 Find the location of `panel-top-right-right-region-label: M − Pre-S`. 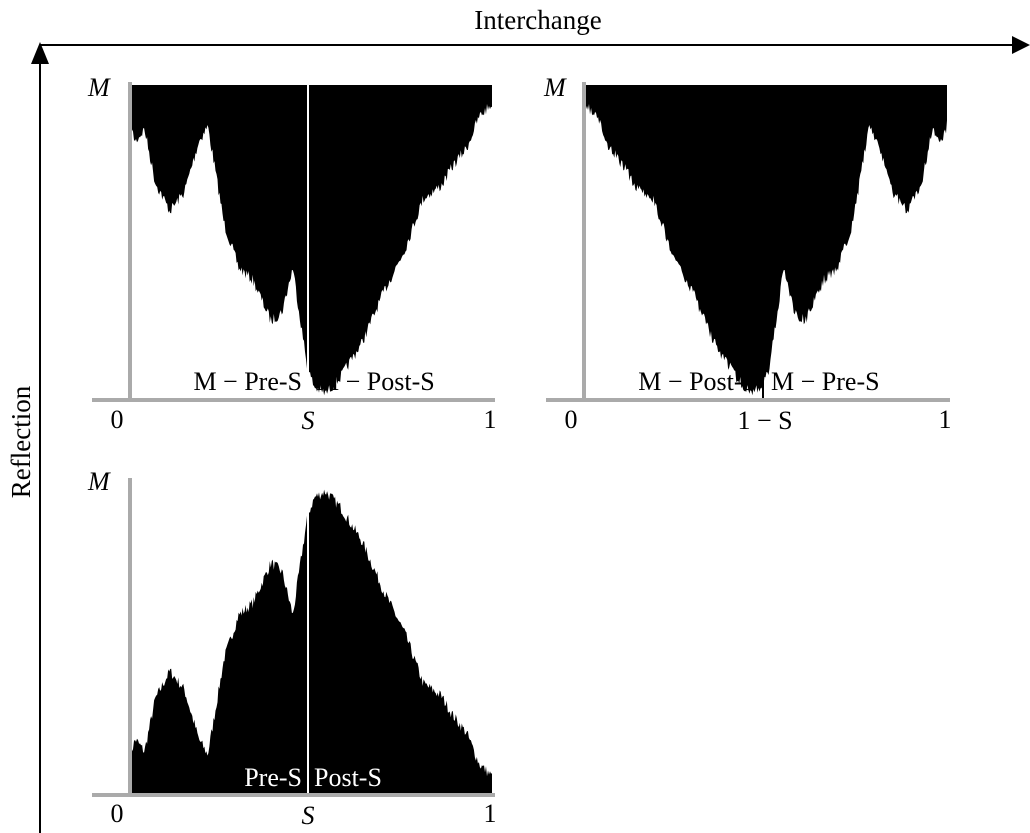

panel-top-right-right-region-label: M − Pre-S is located at coordinates (825, 381).